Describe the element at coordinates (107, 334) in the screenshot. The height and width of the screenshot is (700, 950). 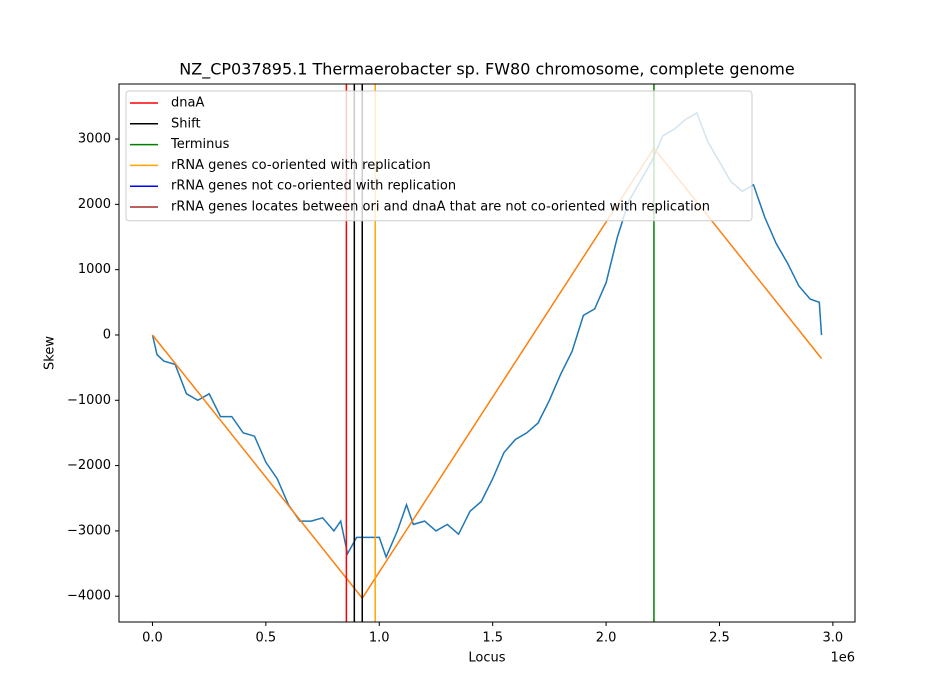
I see `y-tick-label: 0` at that location.